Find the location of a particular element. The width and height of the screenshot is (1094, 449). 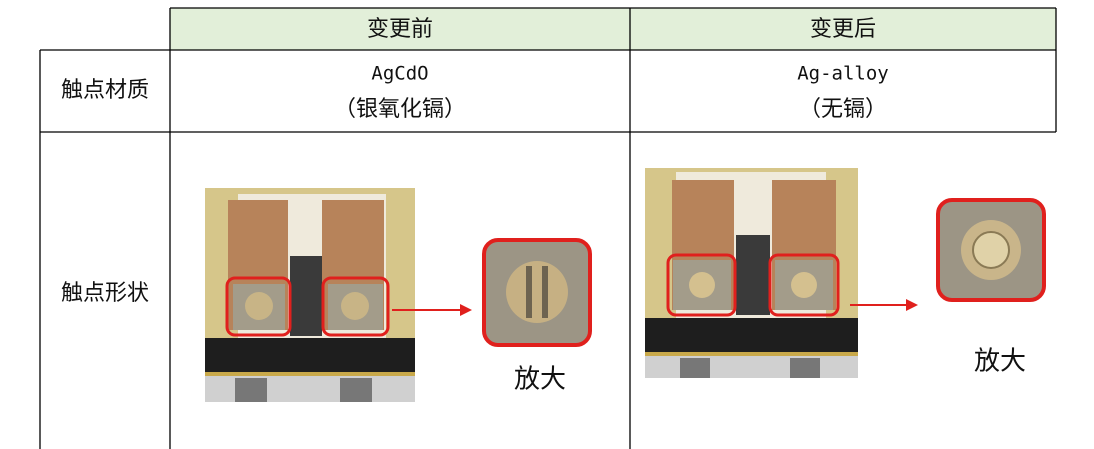

relay-bottom is located at coordinates (751, 367).